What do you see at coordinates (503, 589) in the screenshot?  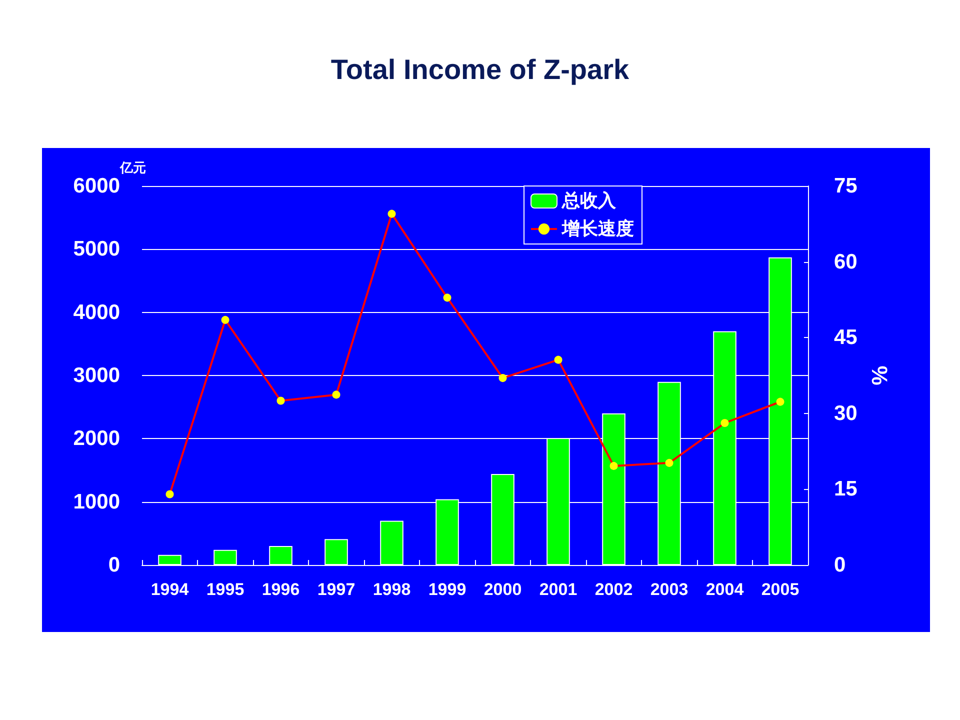 I see `x-tick-label: 2000` at bounding box center [503, 589].